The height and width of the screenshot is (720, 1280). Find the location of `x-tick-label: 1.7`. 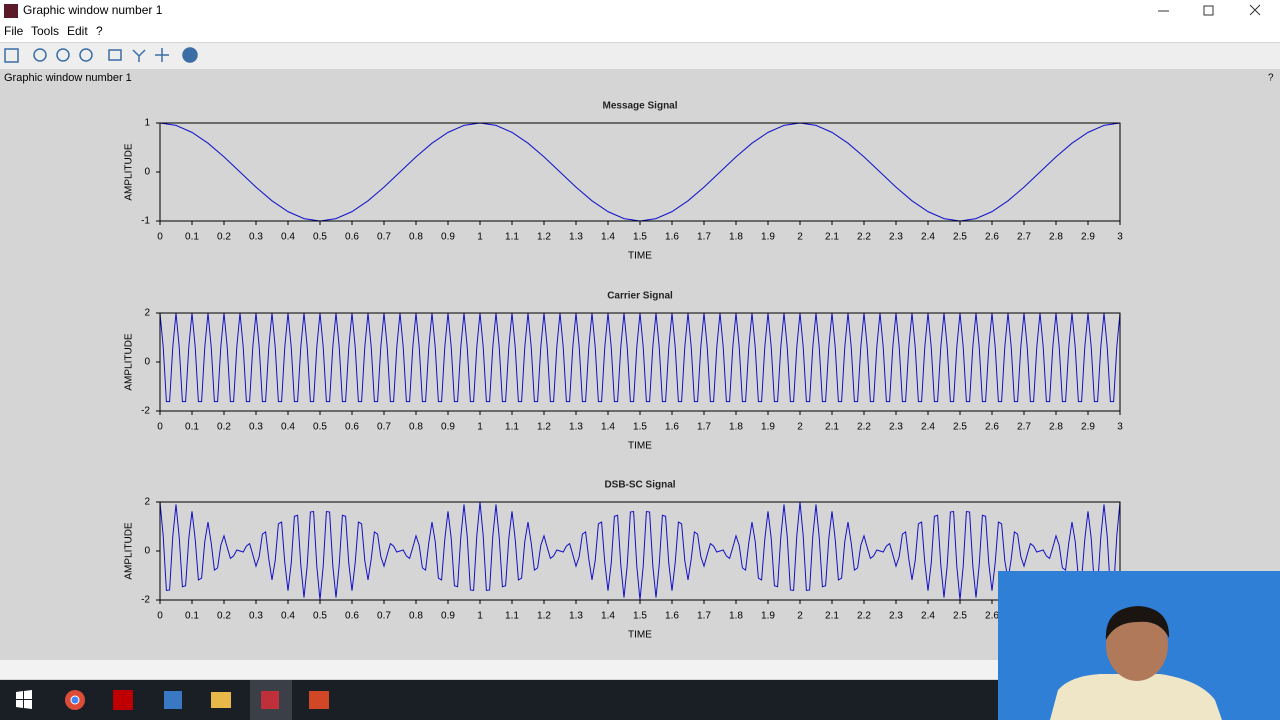

x-tick-label: 1.7 is located at coordinates (704, 237).